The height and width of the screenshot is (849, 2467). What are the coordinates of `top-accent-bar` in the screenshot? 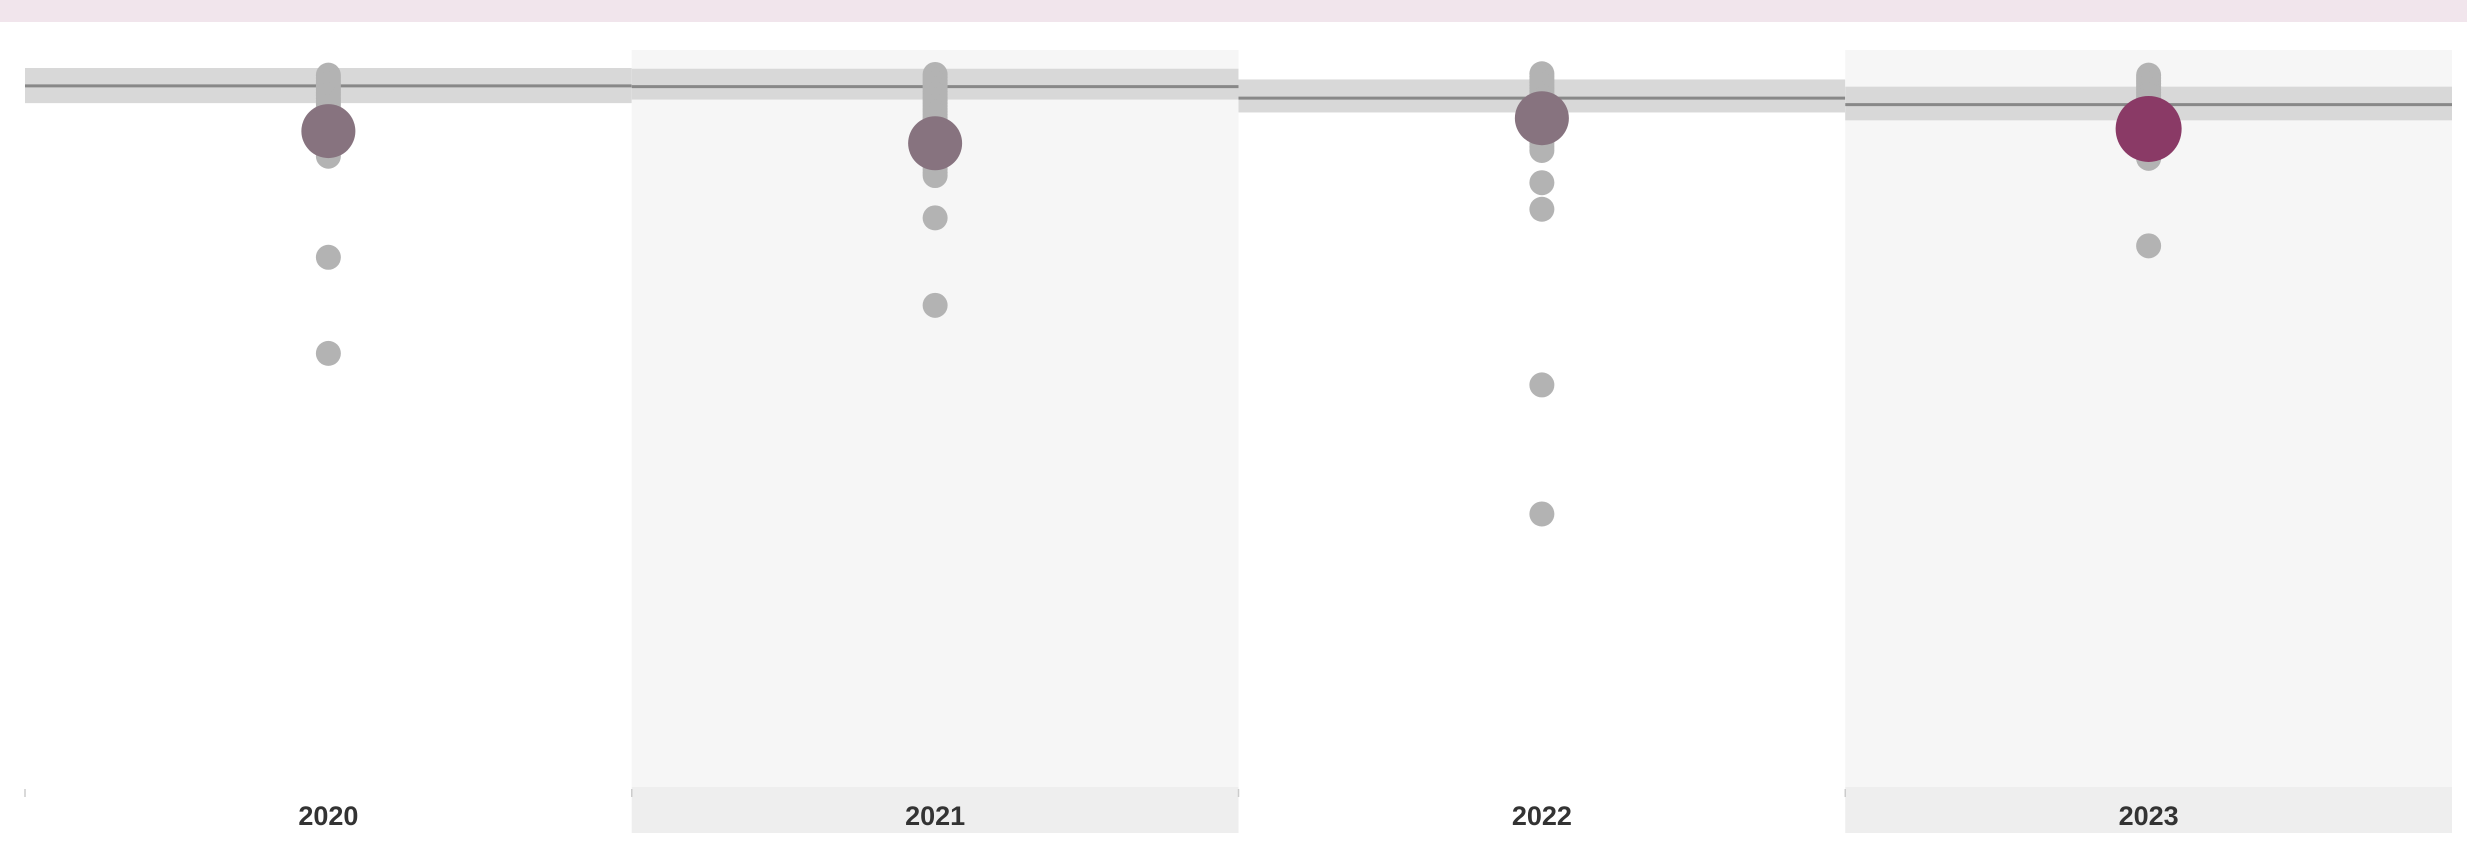 It's located at (1233, 11).